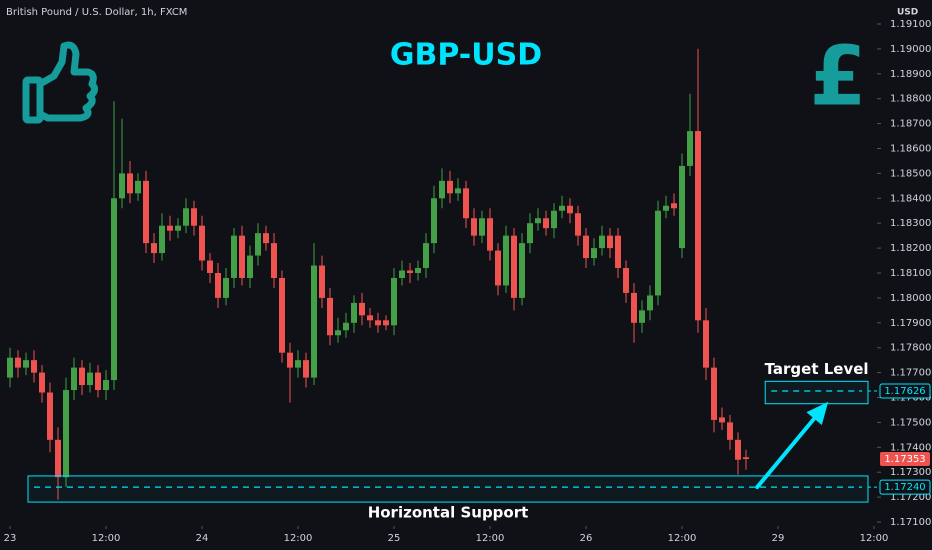 The height and width of the screenshot is (550, 932). I want to click on y-tick-label: 1.18600, so click(910, 149).